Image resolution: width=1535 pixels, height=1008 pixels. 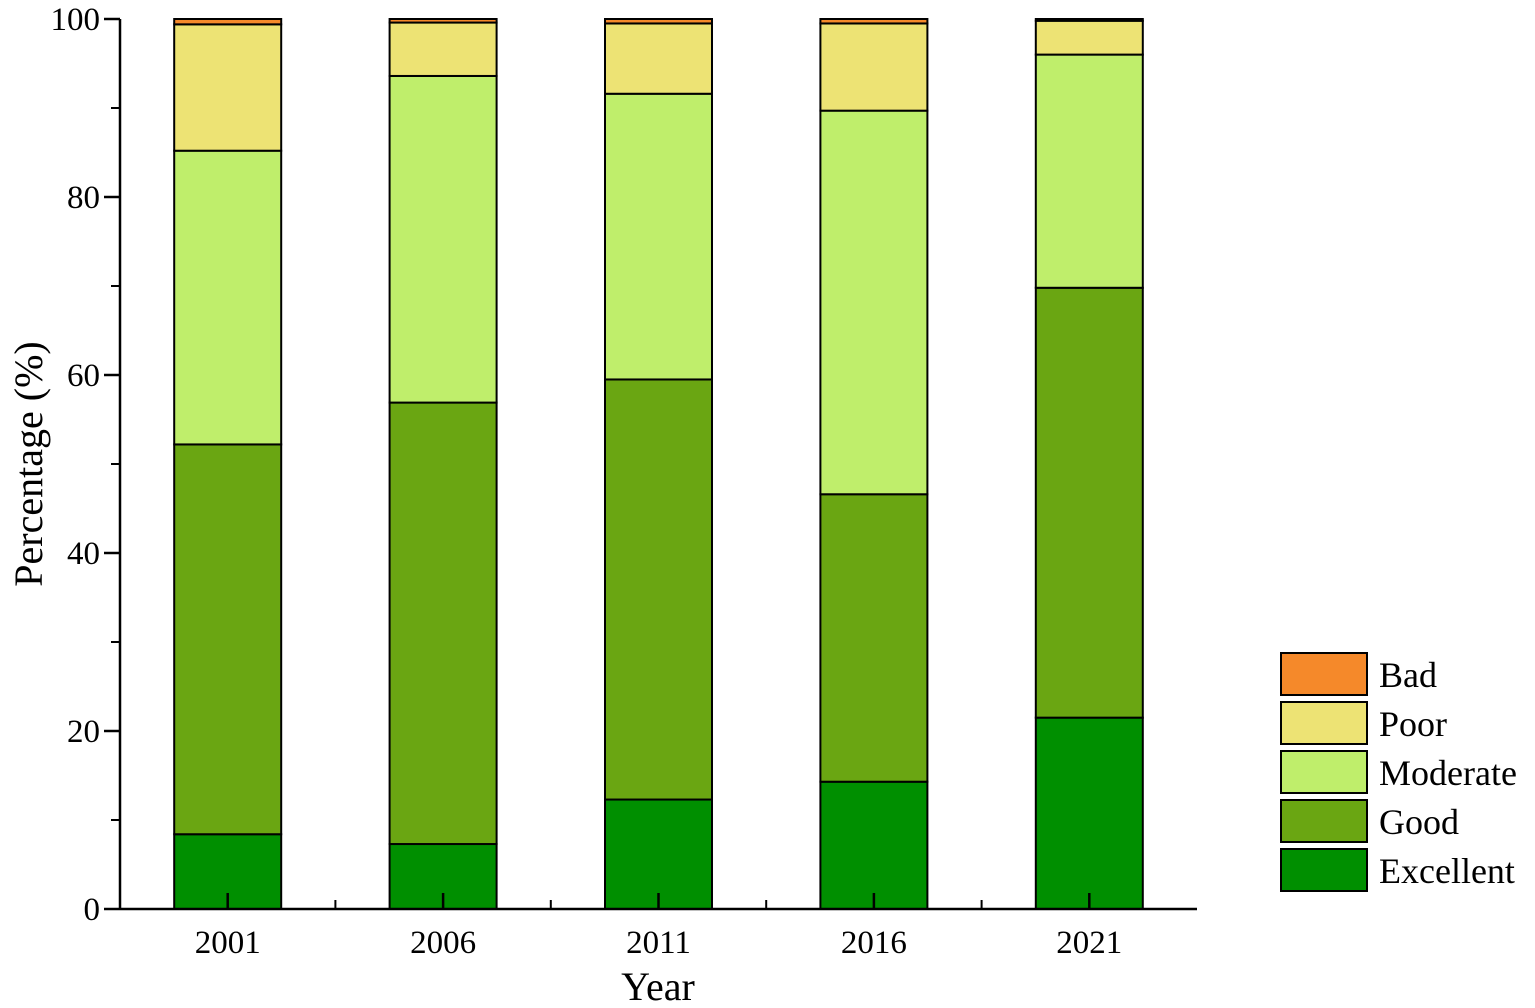 I want to click on legend-label-poor: Poor, so click(x=1413, y=724).